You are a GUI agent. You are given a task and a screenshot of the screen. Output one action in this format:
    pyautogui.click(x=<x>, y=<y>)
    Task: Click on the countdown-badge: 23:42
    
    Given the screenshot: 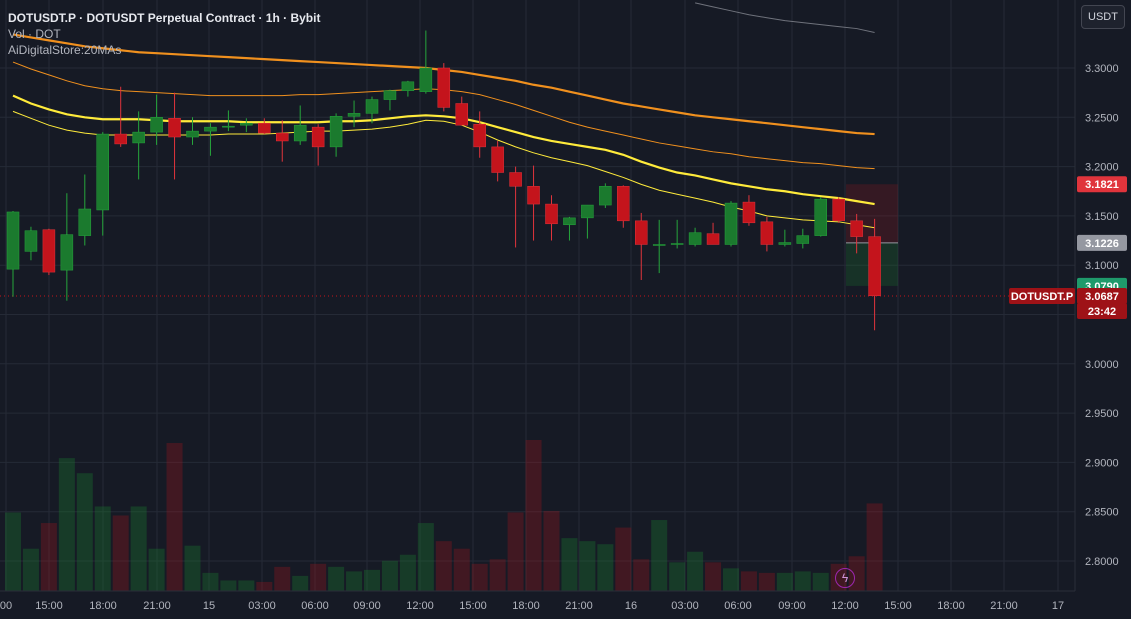 What is the action you would take?
    pyautogui.click(x=1102, y=312)
    